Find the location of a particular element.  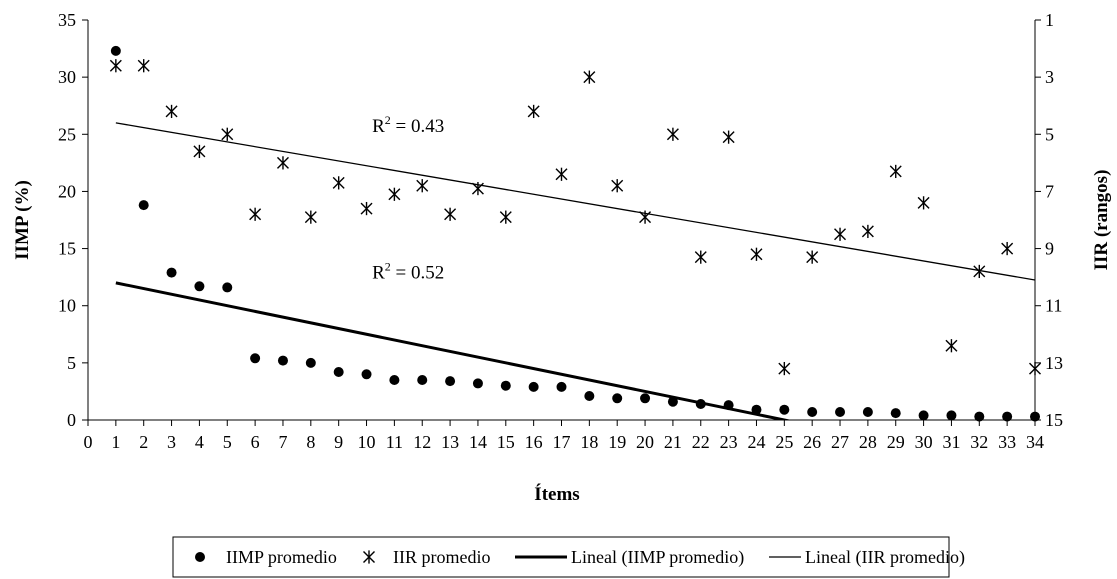

x-tick-label: 10 is located at coordinates (367, 442).